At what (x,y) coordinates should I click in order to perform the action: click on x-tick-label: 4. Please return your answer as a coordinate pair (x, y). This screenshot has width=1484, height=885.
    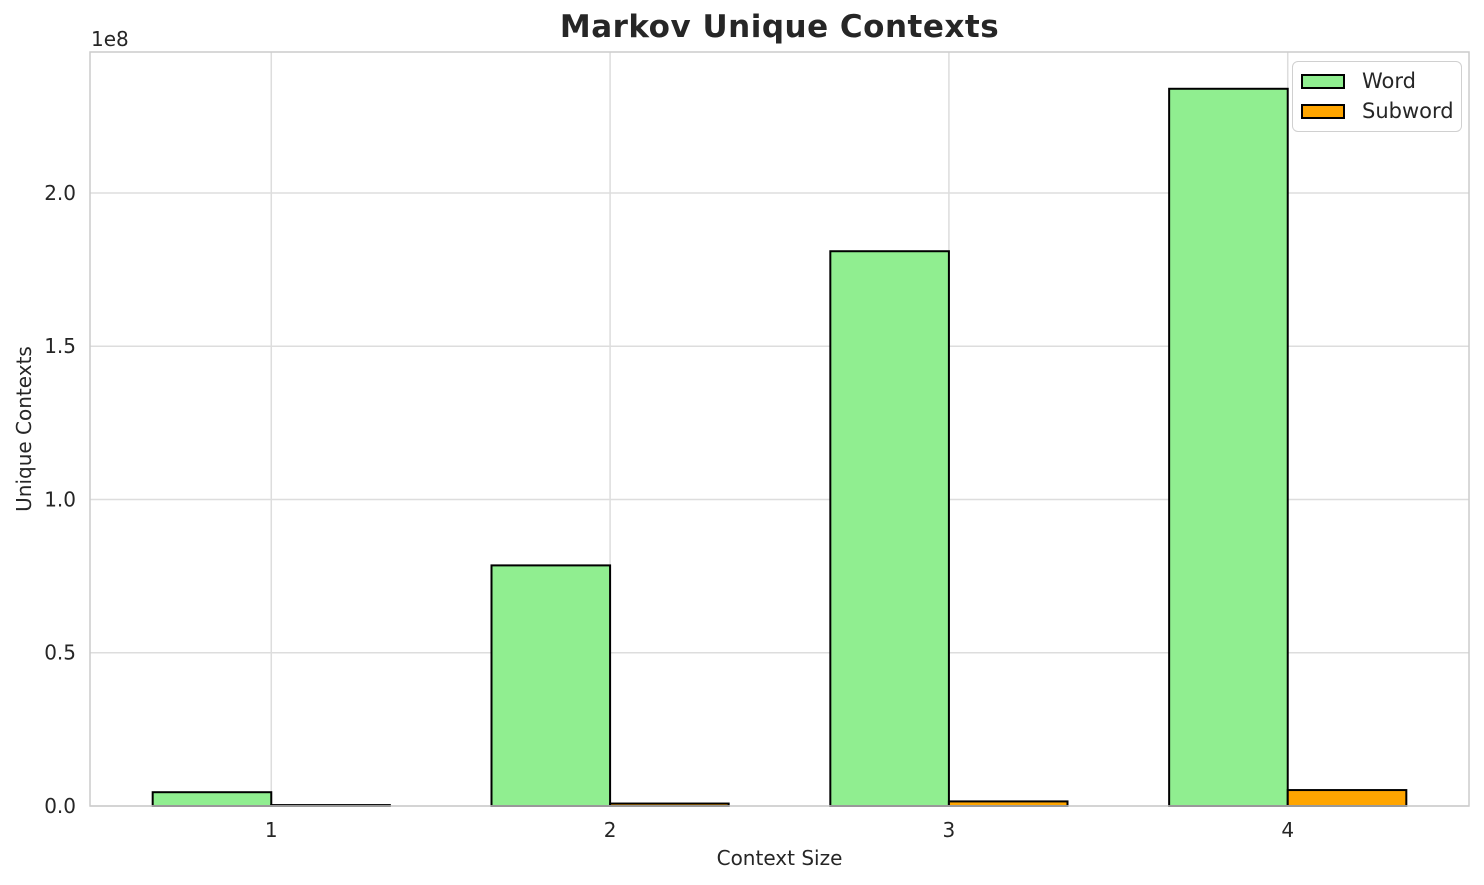
    Looking at the image, I should click on (1287, 830).